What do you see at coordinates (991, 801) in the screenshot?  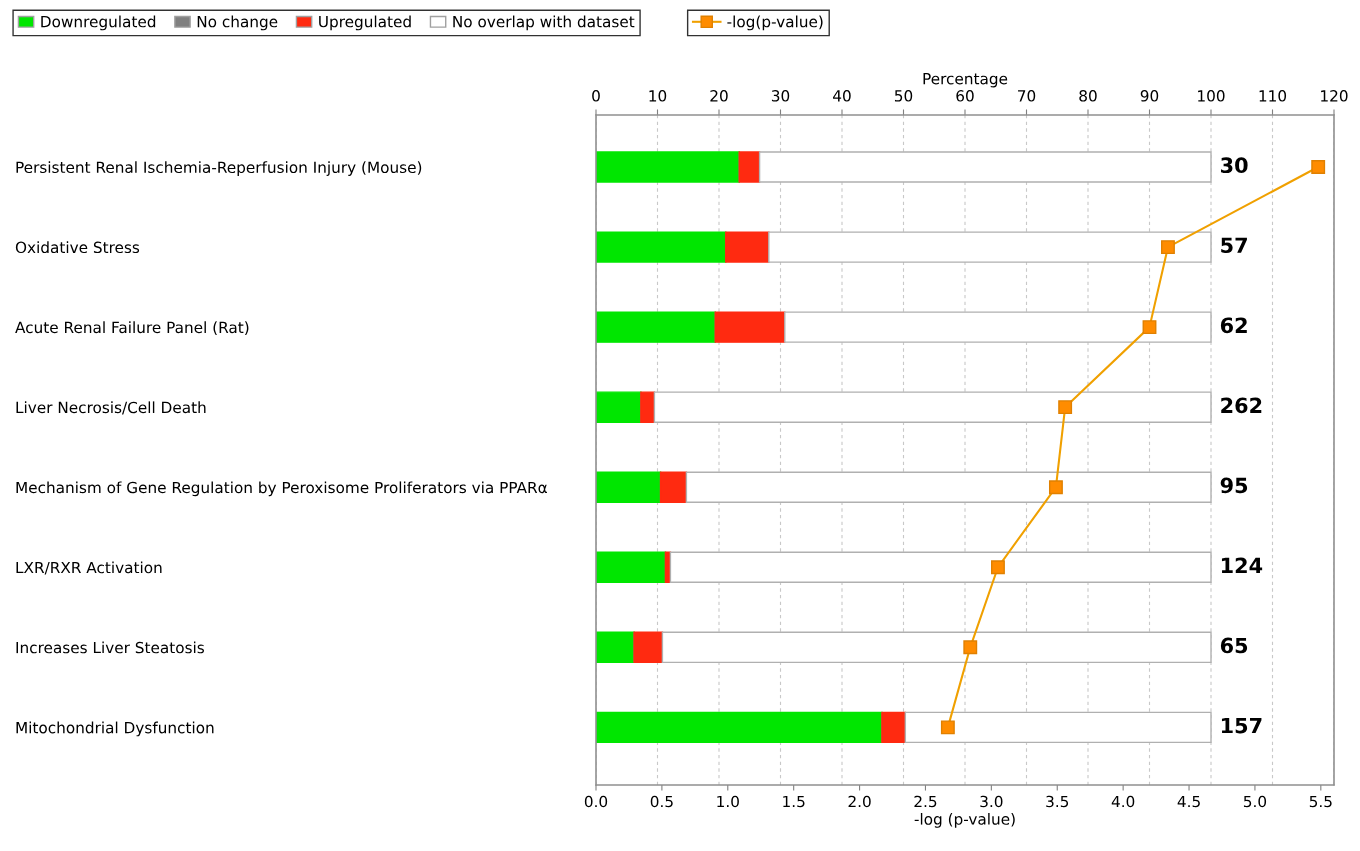 I see `x2-tick-label: 3.0` at bounding box center [991, 801].